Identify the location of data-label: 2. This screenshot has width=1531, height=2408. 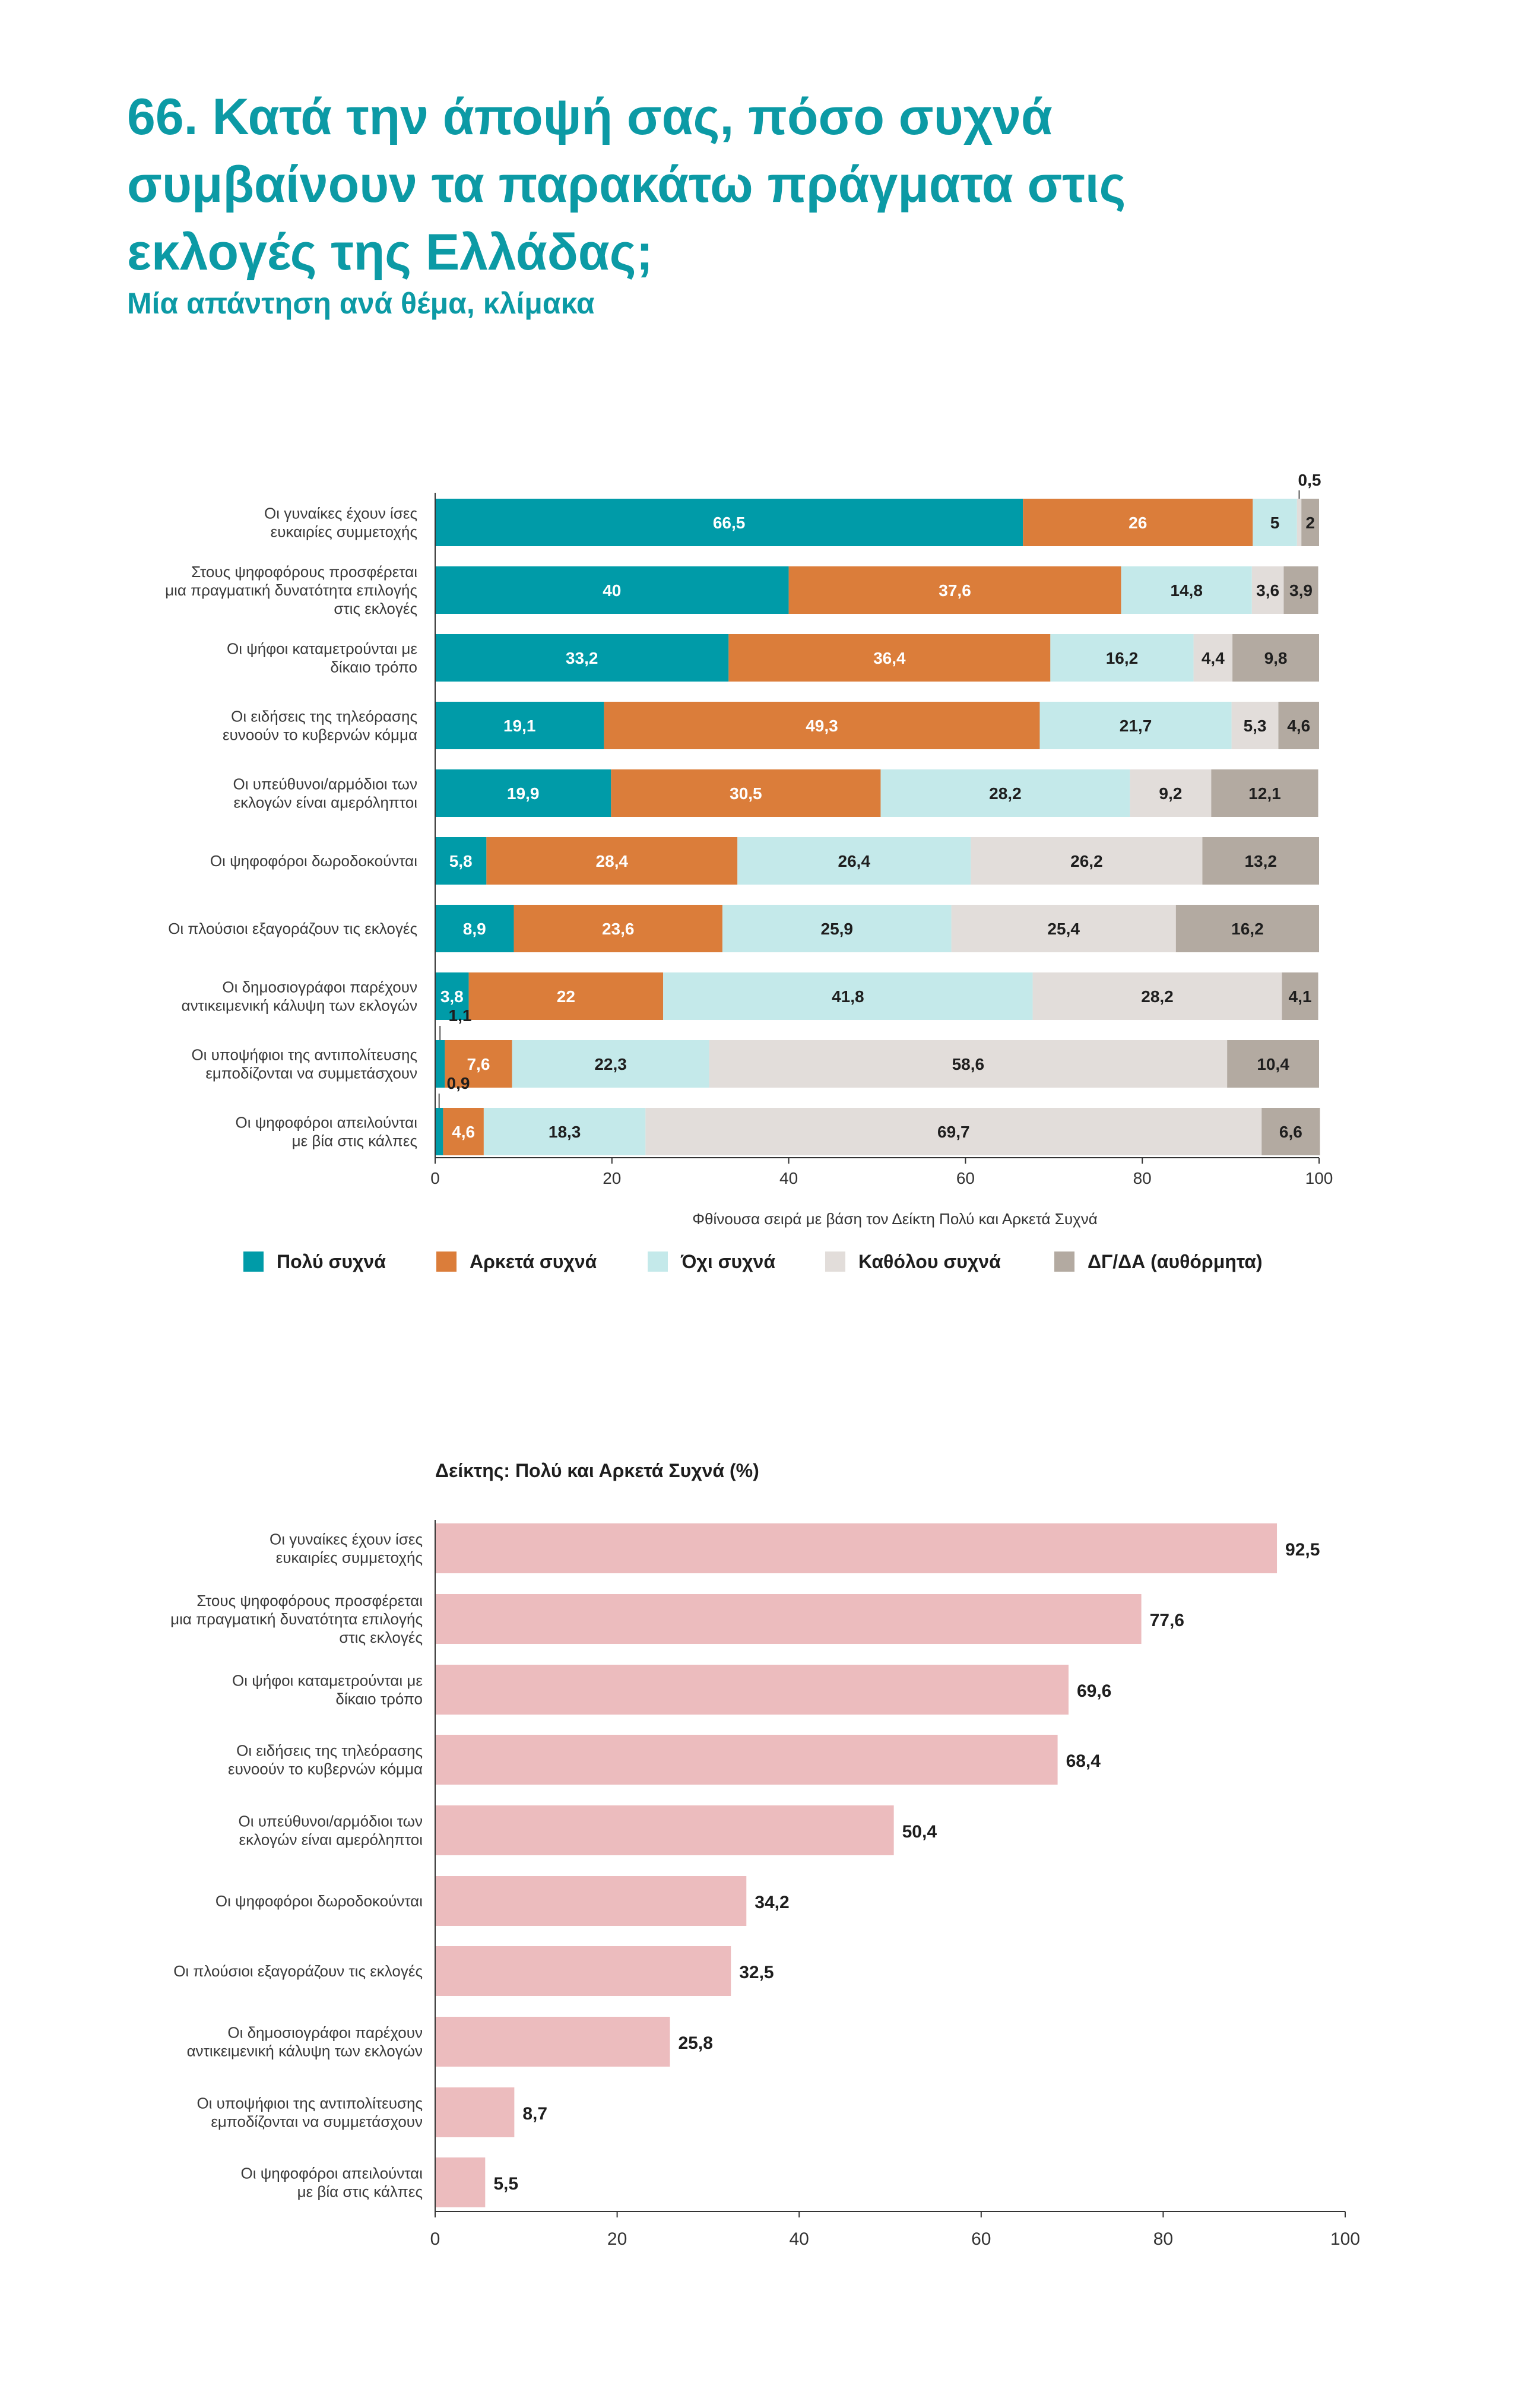
(1310, 523).